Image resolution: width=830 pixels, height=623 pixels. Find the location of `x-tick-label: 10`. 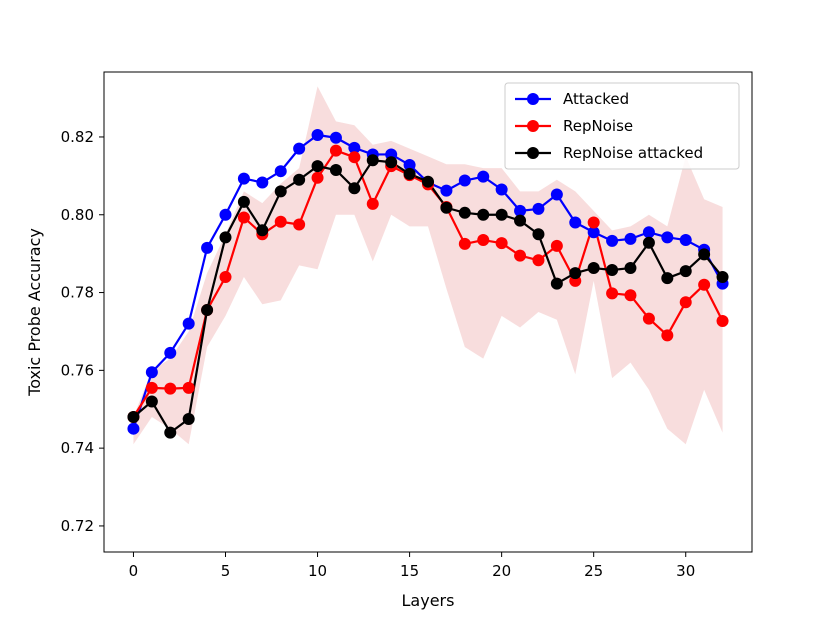

x-tick-label: 10 is located at coordinates (317, 571).